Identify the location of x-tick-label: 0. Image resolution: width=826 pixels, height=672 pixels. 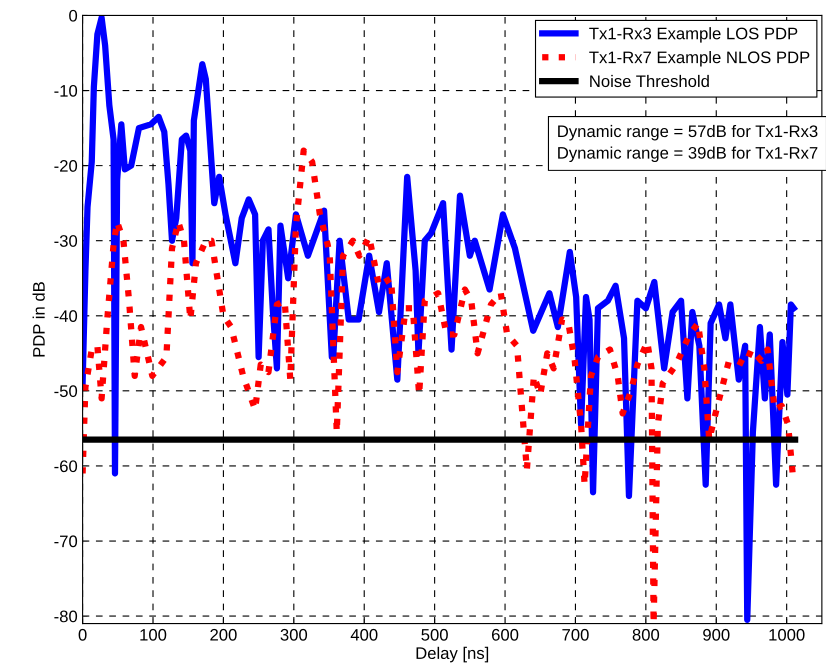
(82, 634).